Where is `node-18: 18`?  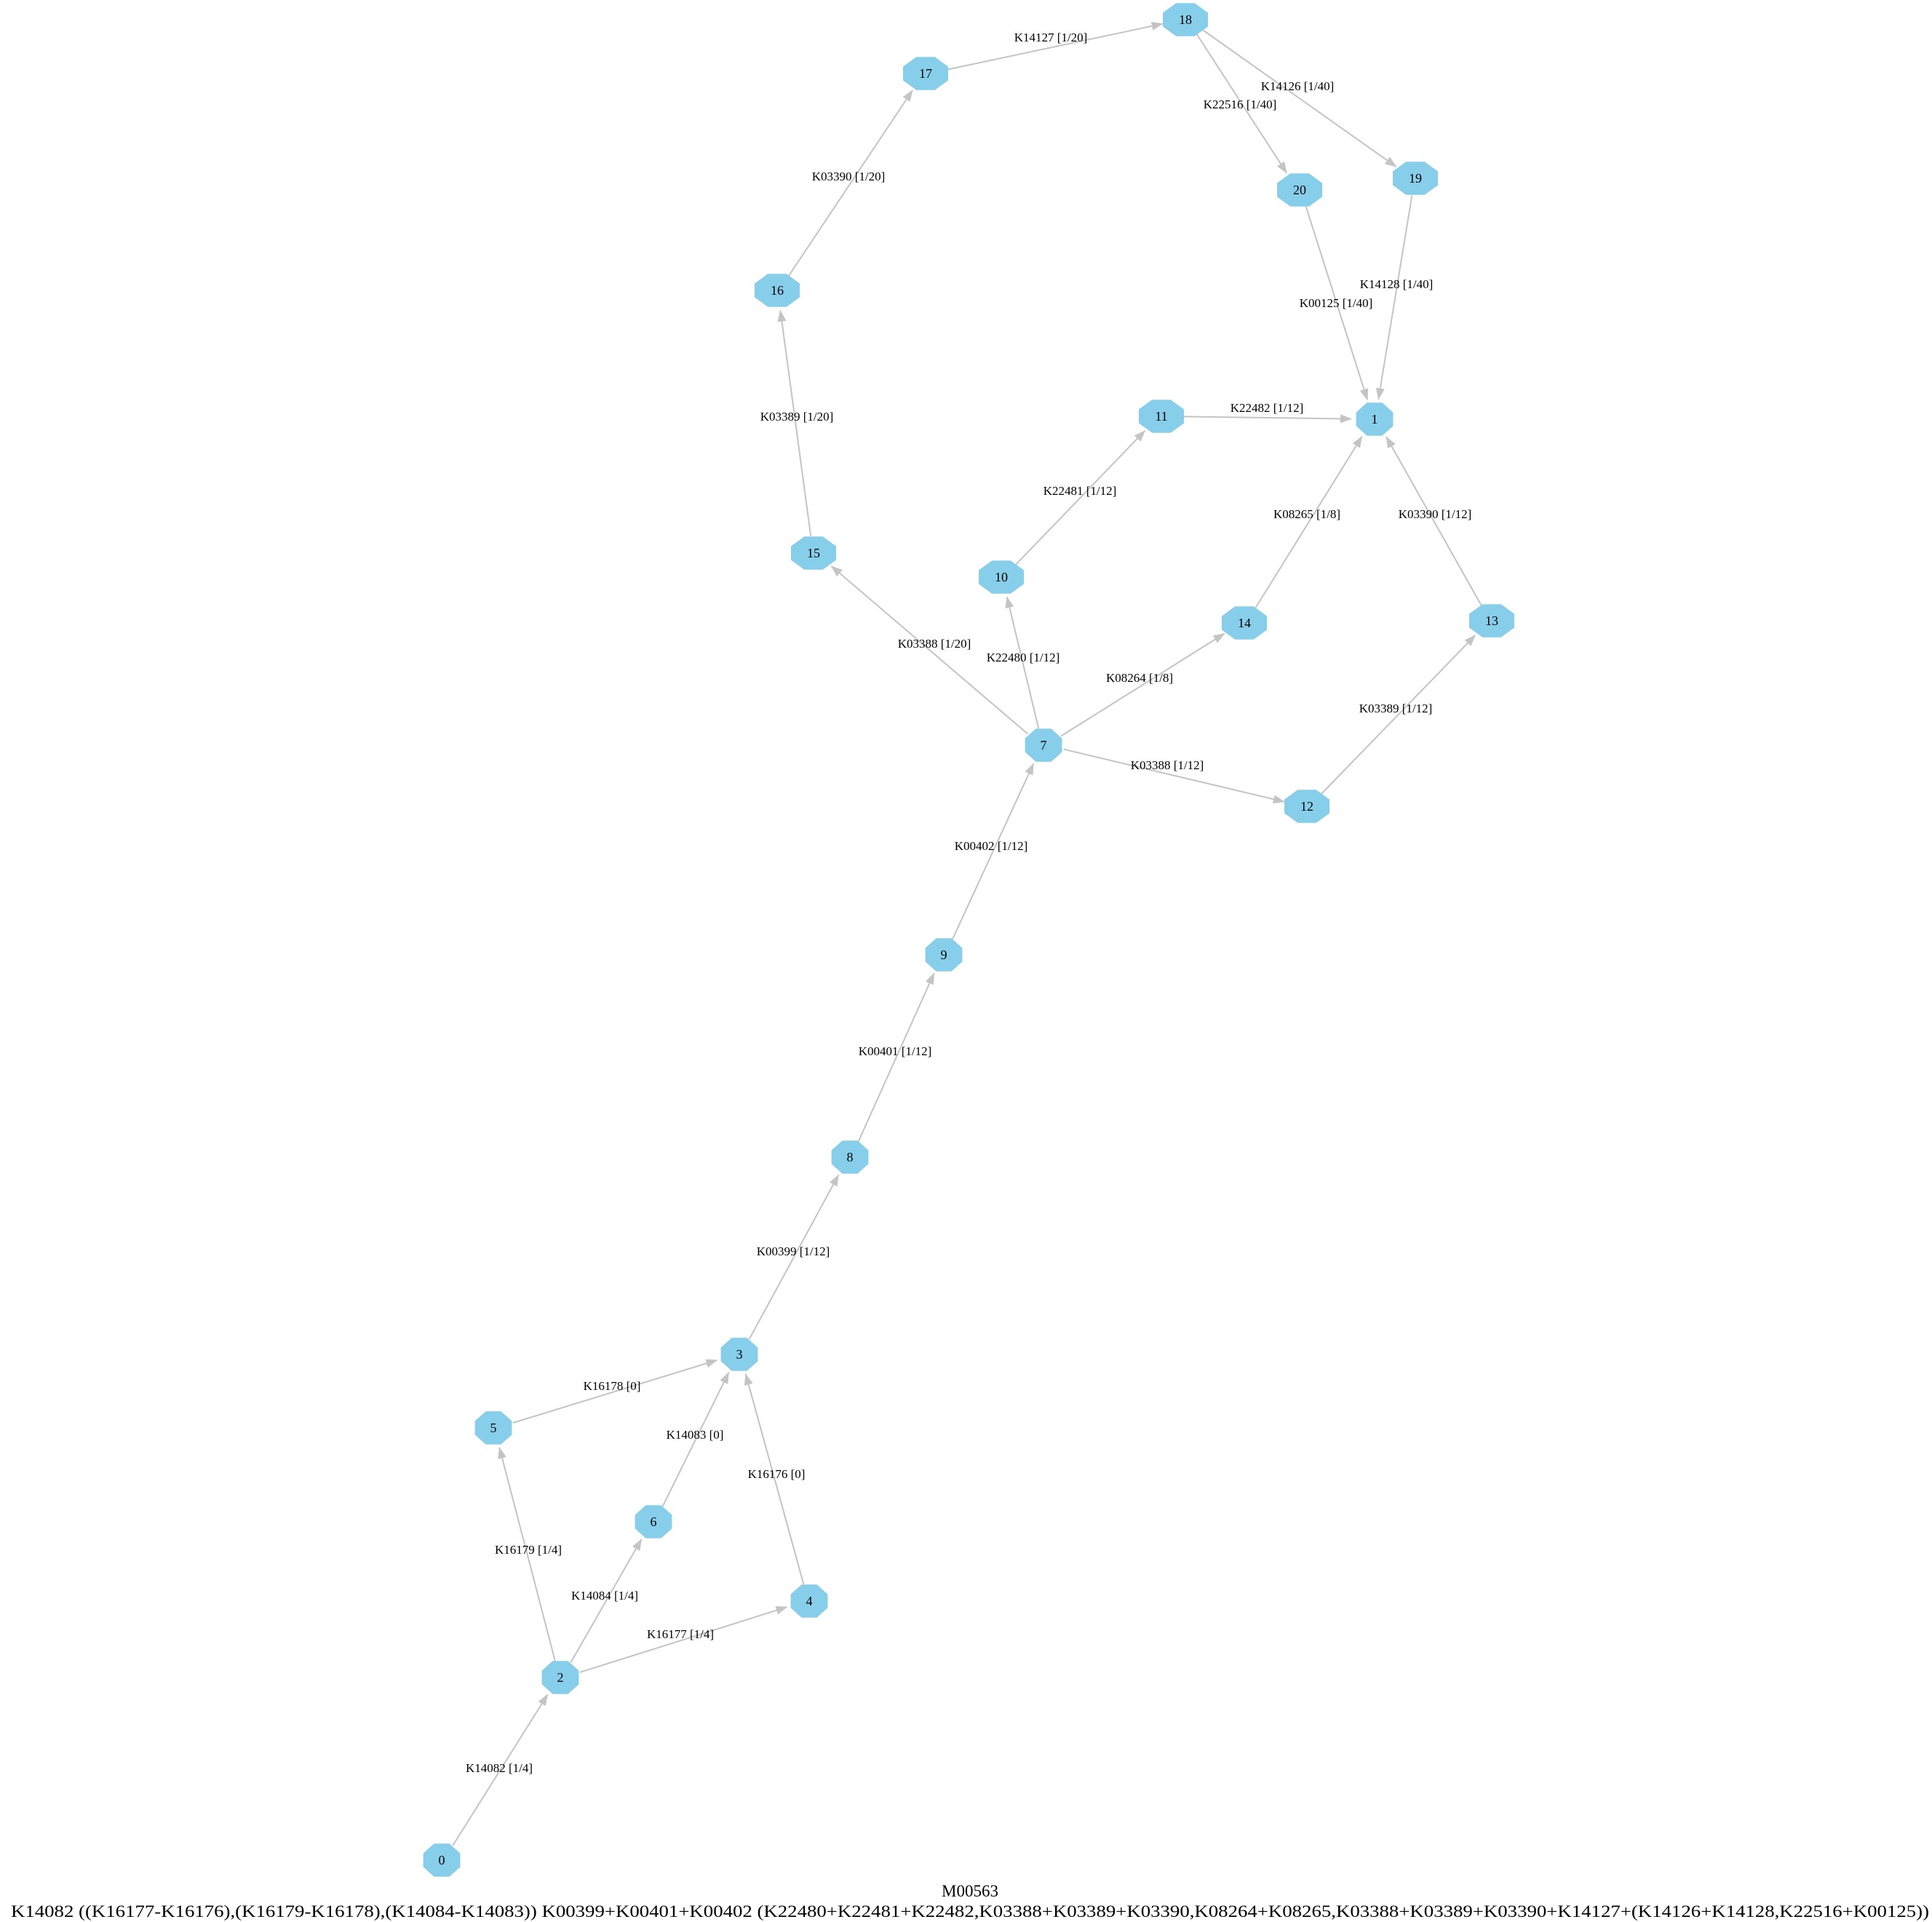
node-18: 18 is located at coordinates (1185, 19).